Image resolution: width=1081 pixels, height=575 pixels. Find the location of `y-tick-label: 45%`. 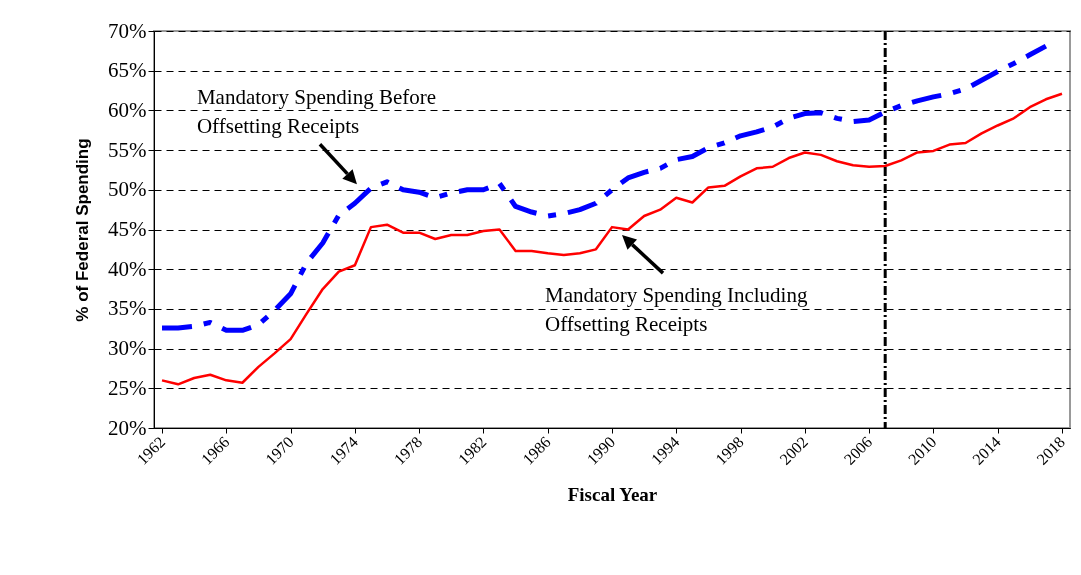

y-tick-label: 45% is located at coordinates (127, 229).